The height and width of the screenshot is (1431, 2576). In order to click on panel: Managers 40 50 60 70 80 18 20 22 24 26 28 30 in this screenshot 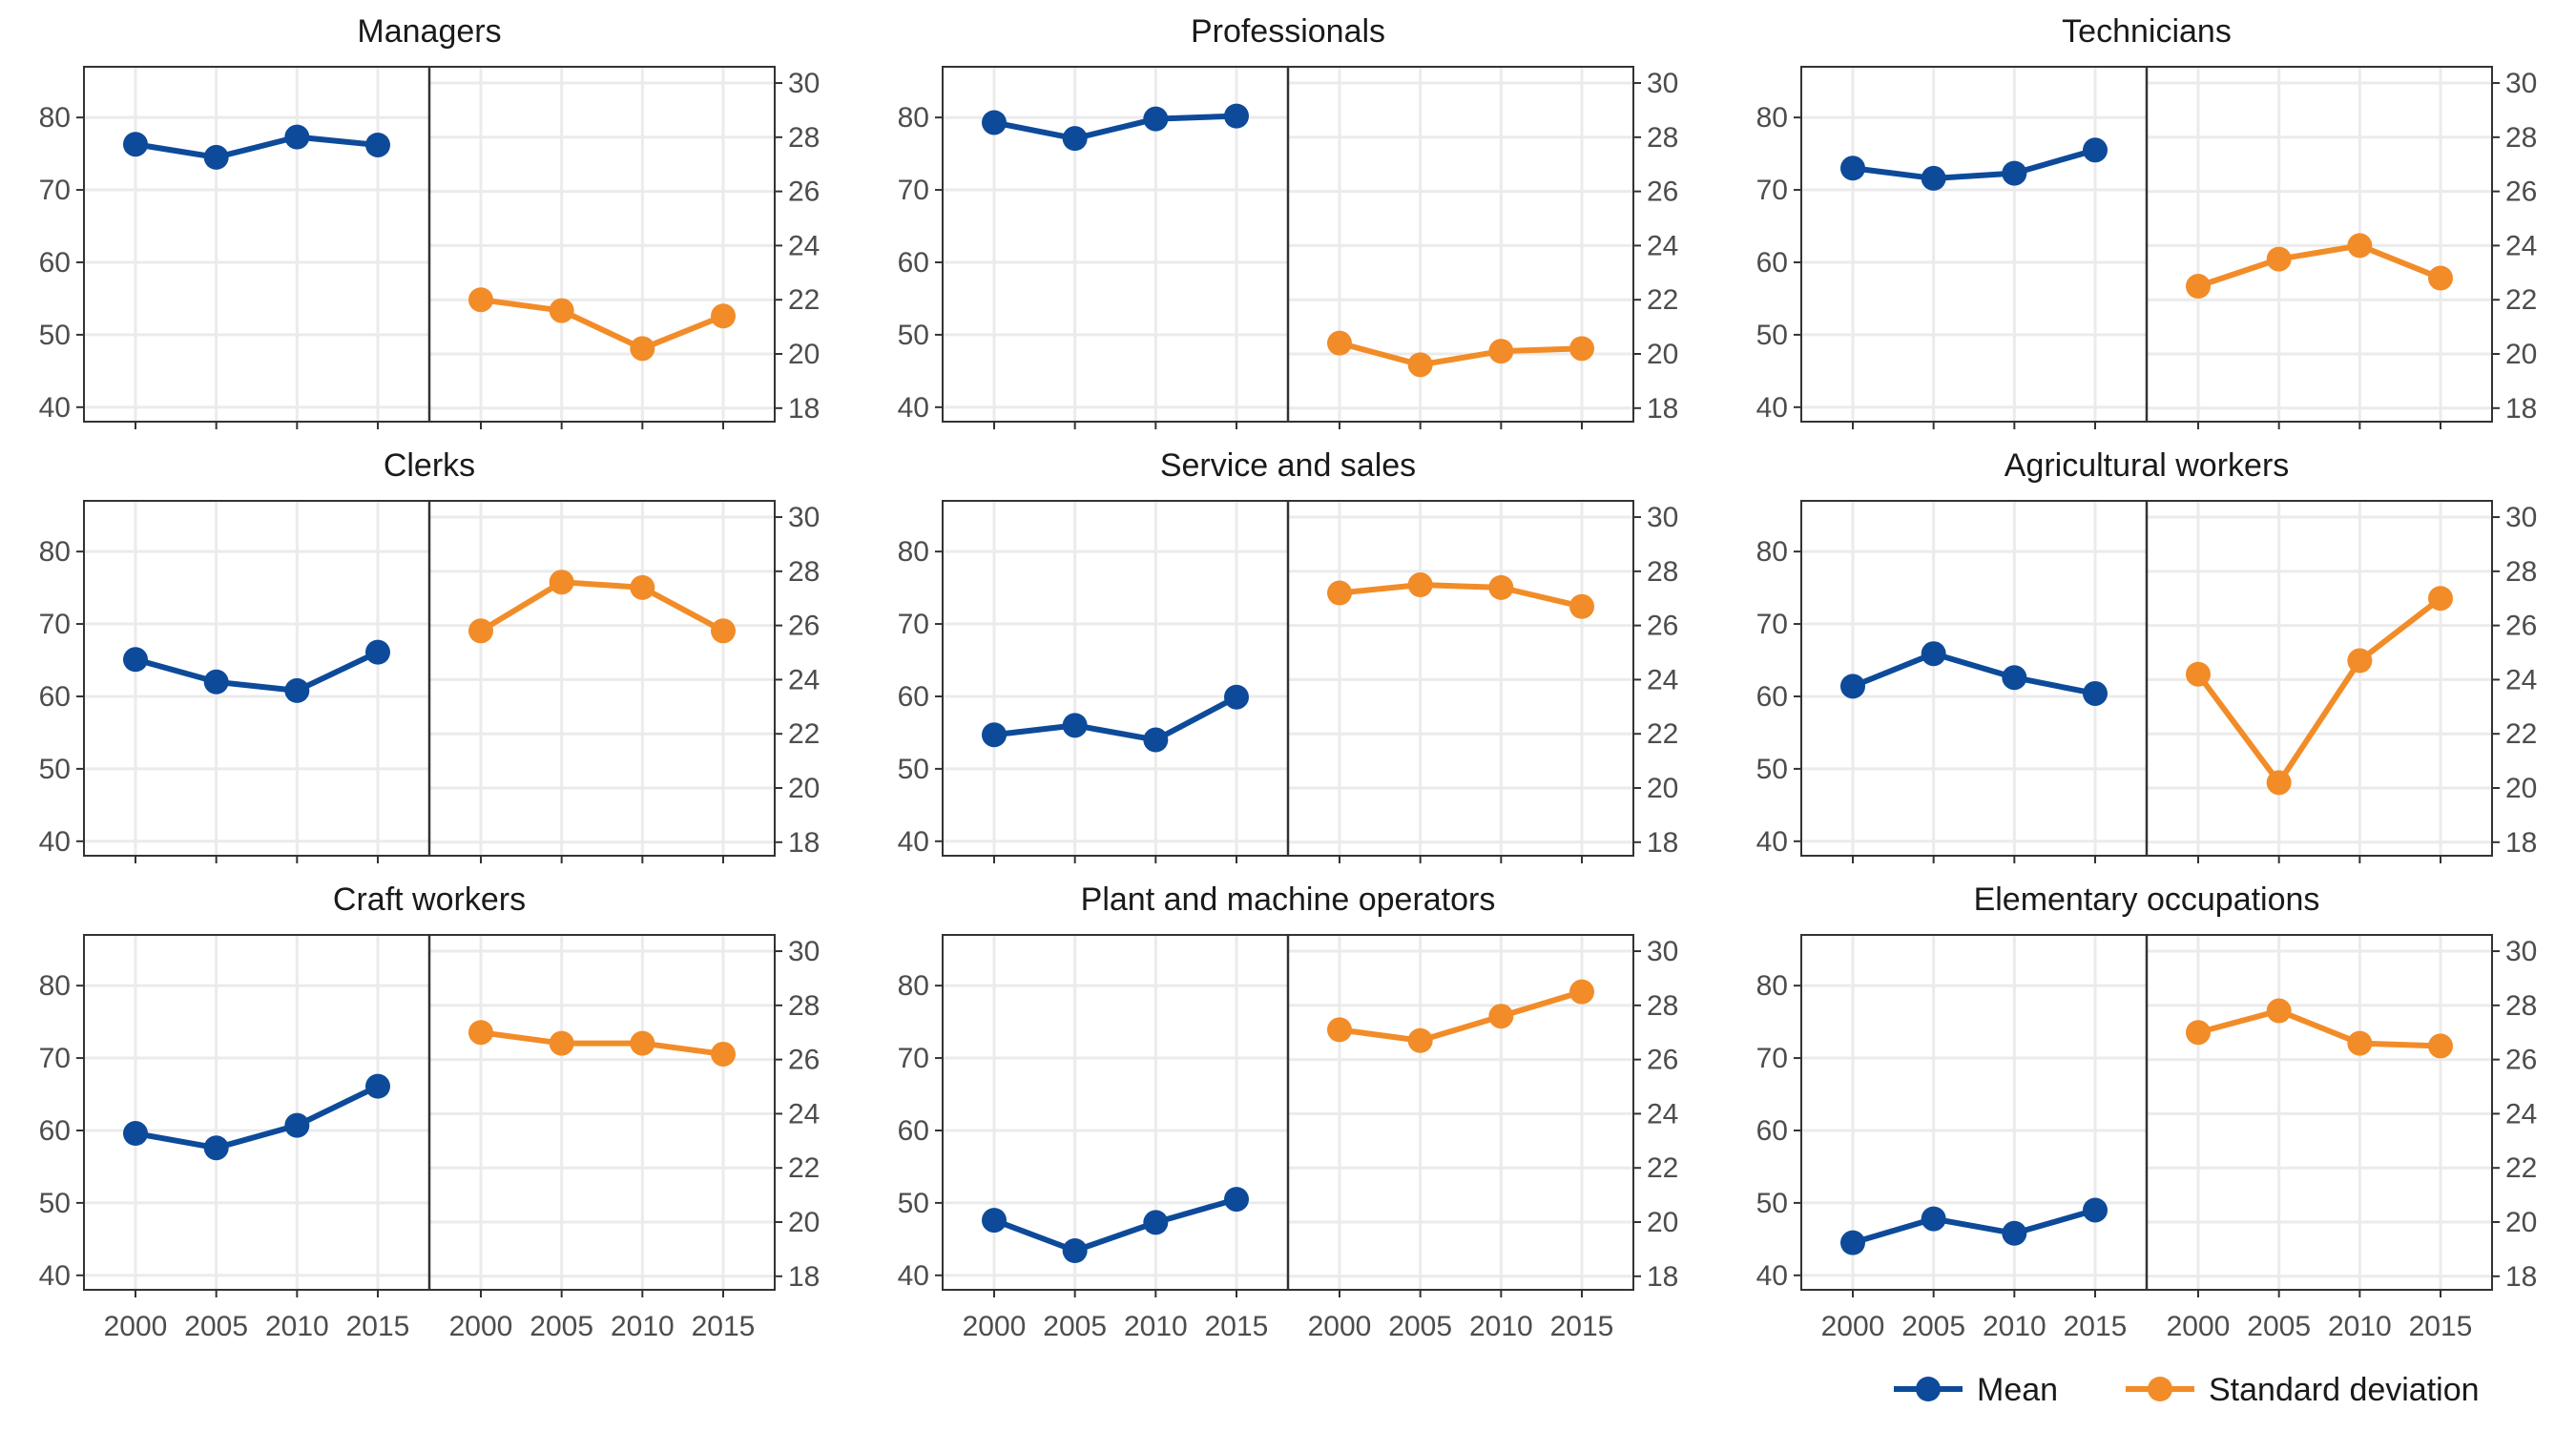, I will do `click(429, 221)`.